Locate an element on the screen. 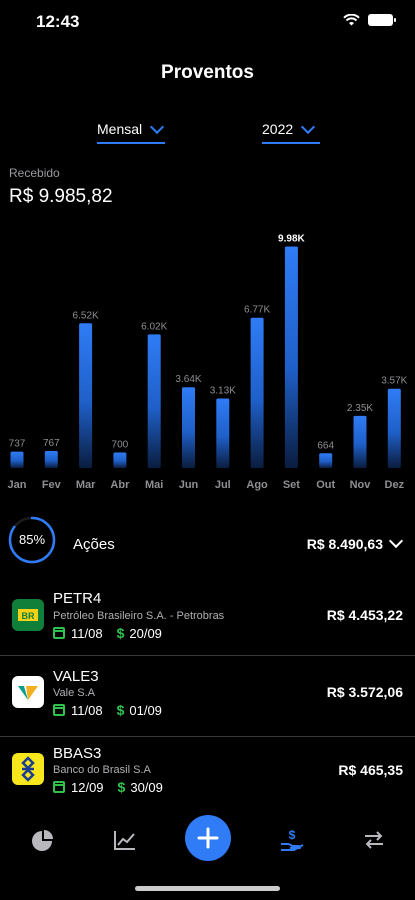  period-value: Mensal is located at coordinates (120, 129).